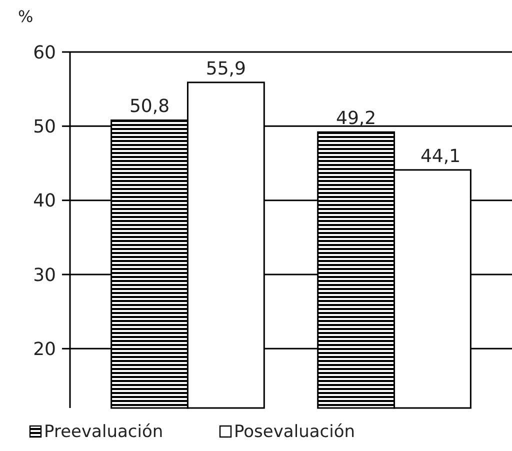 The image size is (512, 451). Describe the element at coordinates (26, 16) in the screenshot. I see `y-axis-title: %` at that location.